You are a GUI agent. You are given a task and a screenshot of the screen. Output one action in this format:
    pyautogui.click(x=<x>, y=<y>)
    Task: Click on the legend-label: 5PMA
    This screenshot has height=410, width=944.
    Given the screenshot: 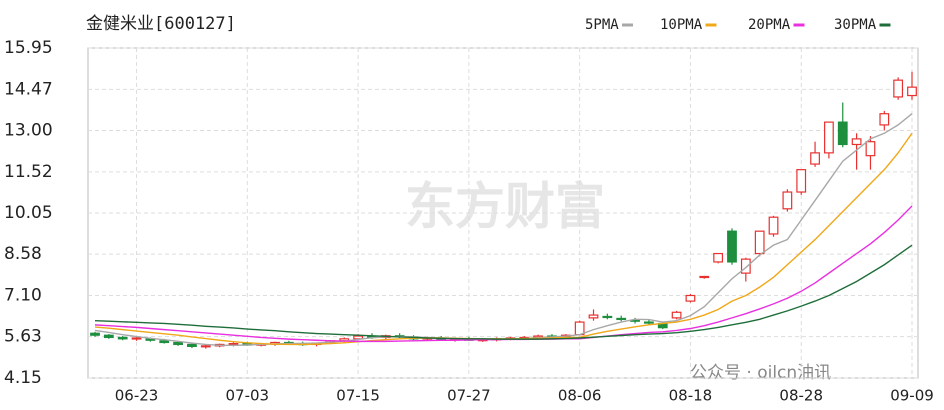 What is the action you would take?
    pyautogui.click(x=602, y=25)
    